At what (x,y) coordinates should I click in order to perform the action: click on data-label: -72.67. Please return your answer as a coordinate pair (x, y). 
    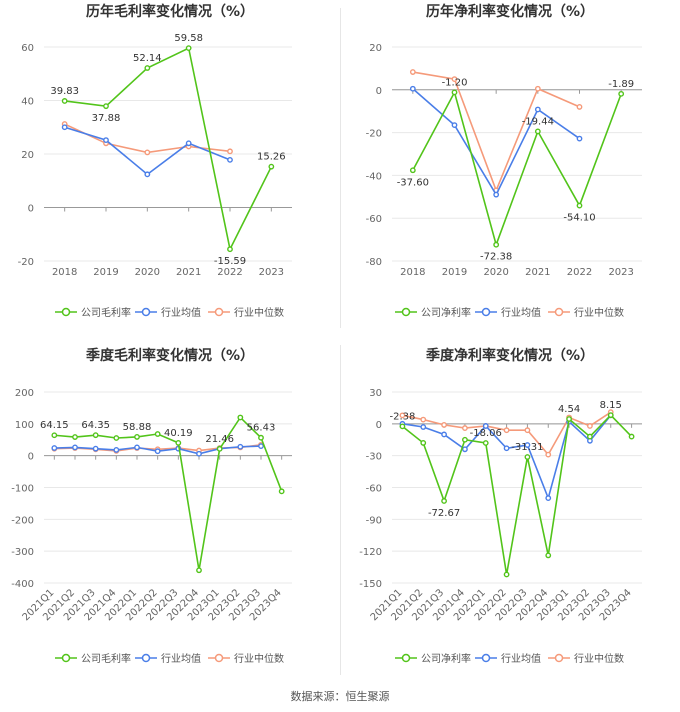
    Looking at the image, I should click on (444, 513).